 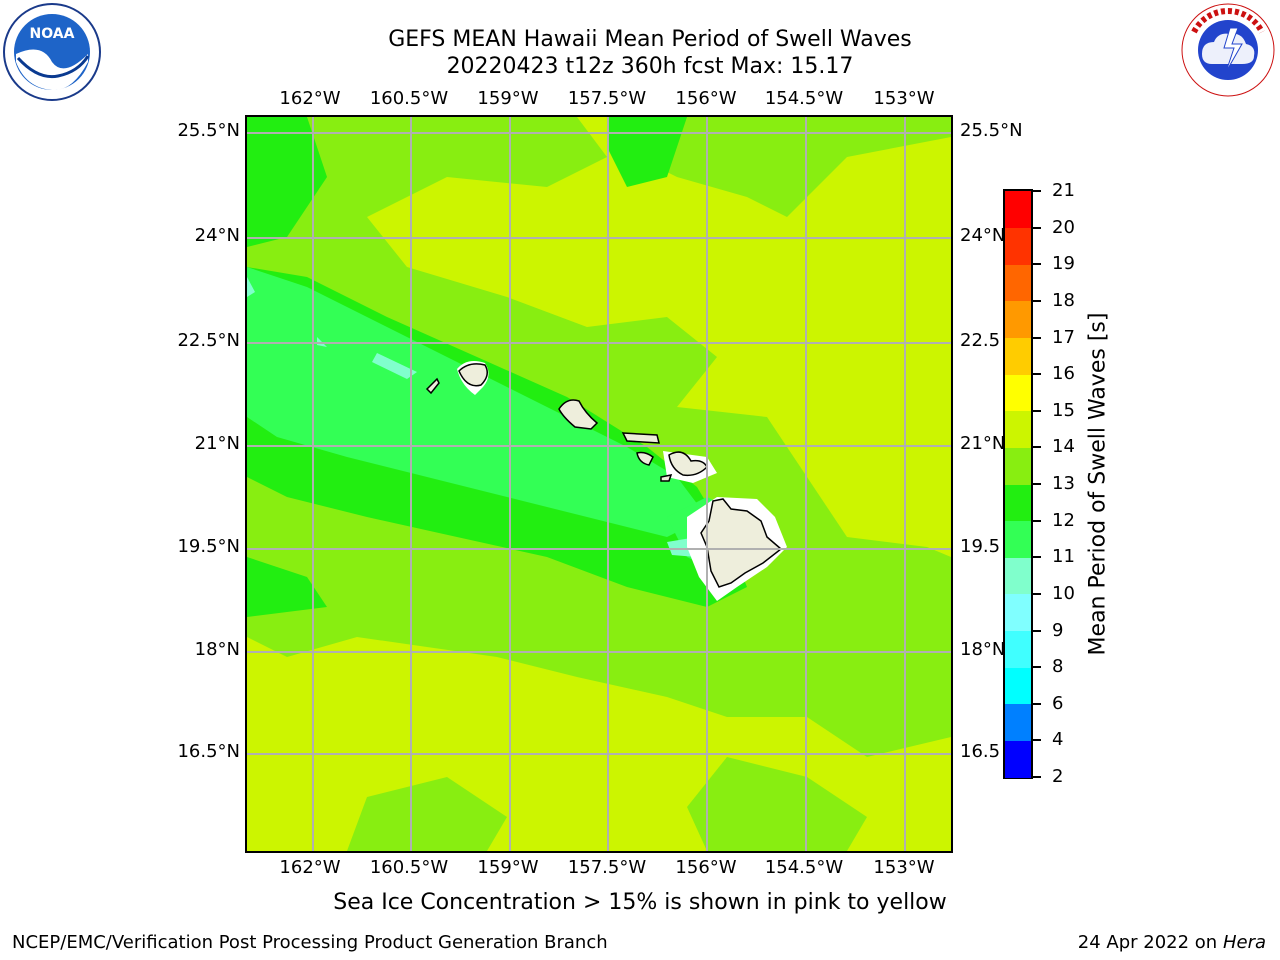 What do you see at coordinates (409, 98) in the screenshot?
I see `lon-label-top: 160.5°W` at bounding box center [409, 98].